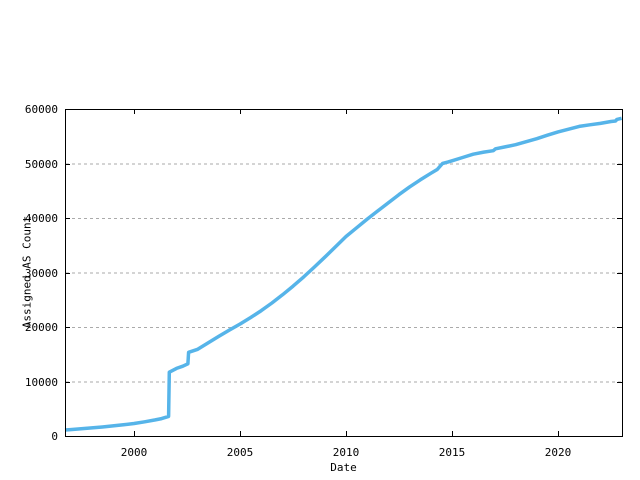 This screenshot has height=480, width=640. What do you see at coordinates (54, 436) in the screenshot?
I see `y-tick-label: 0` at bounding box center [54, 436].